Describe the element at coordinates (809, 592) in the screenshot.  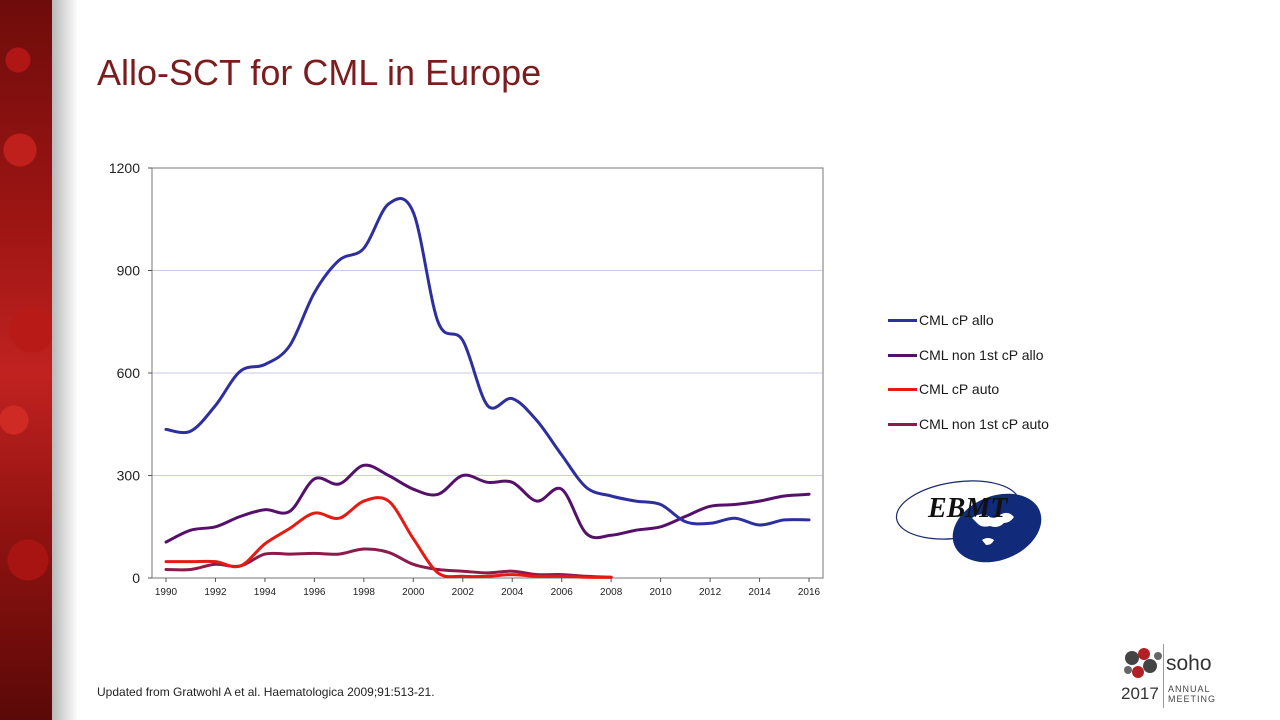
I see `x-tick-label: 2016` at that location.